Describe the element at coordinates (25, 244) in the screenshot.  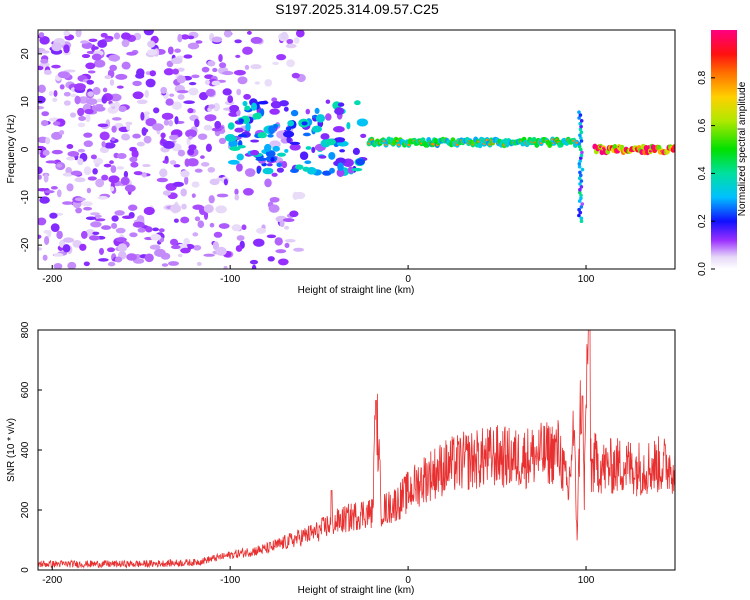
I see `spectrogram-ytick-label: -20` at that location.